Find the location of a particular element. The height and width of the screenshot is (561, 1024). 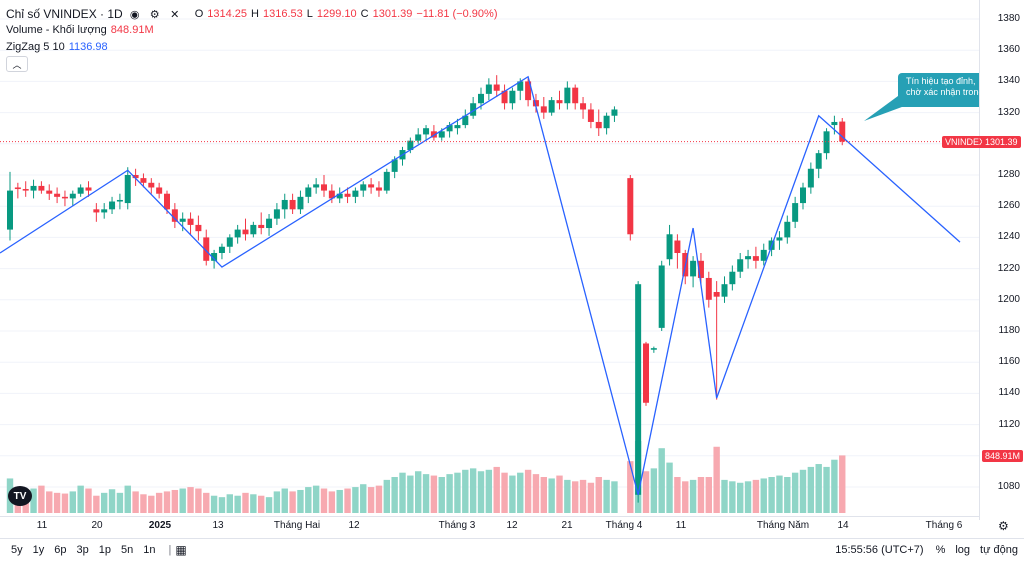

range-button-1p: 1p is located at coordinates (104, 550).